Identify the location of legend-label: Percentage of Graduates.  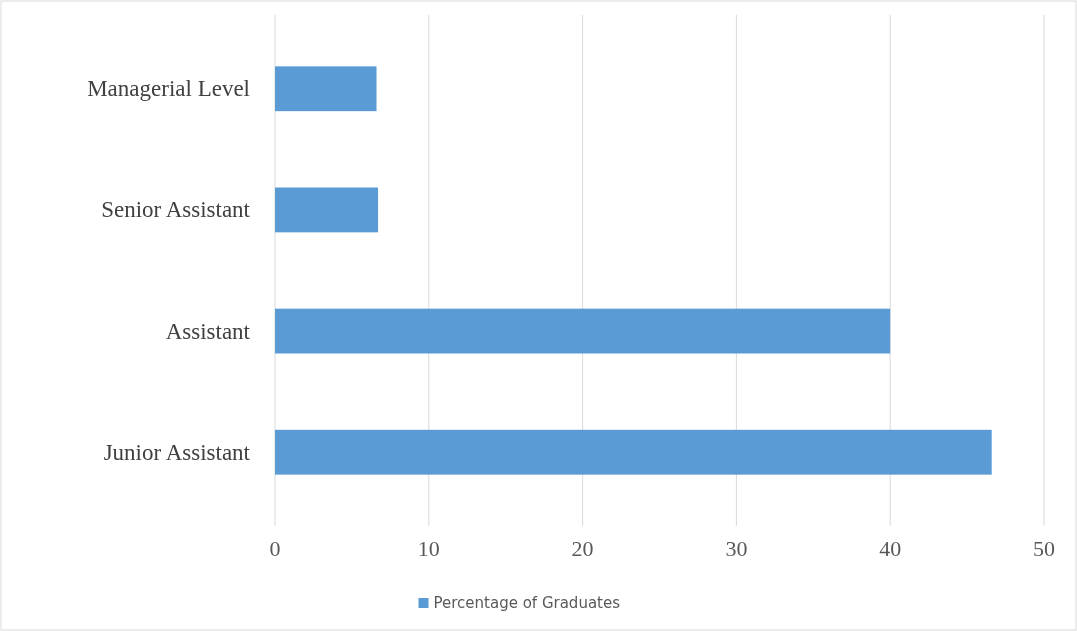
(527, 603).